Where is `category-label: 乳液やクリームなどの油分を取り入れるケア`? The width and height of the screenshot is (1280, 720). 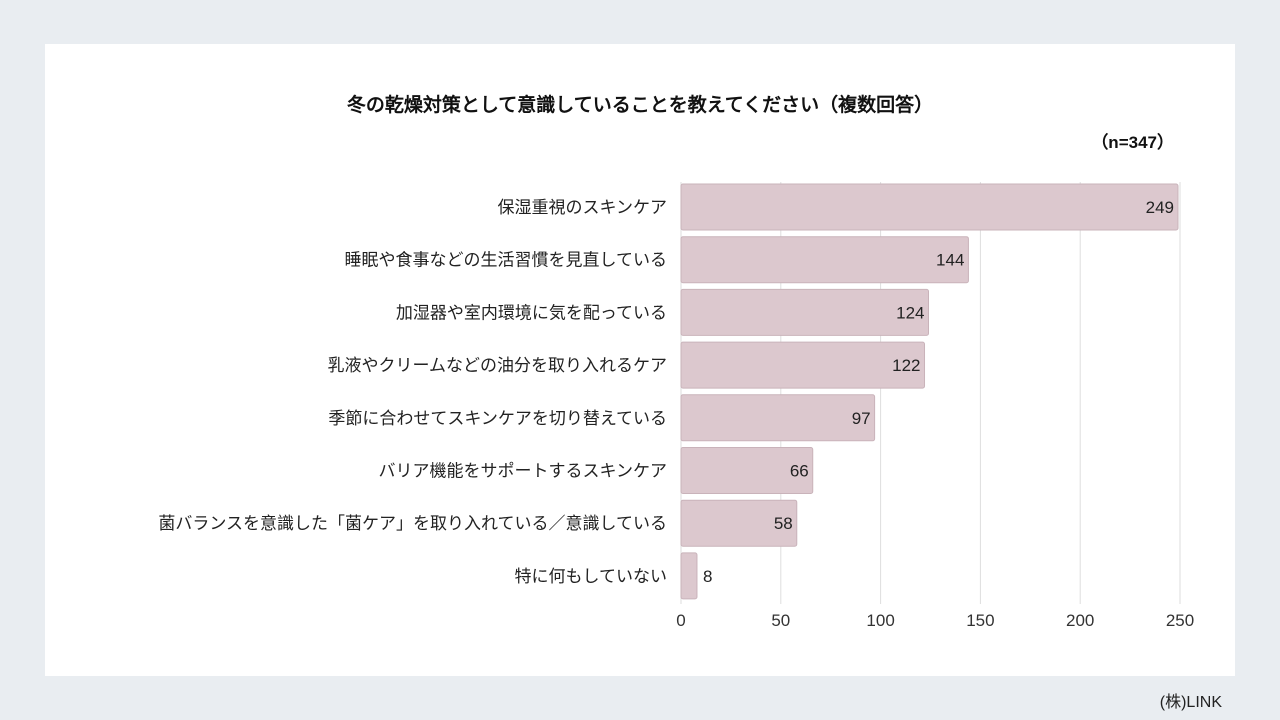
category-label: 乳液やクリームなどの油分を取り入れるケア is located at coordinates (498, 365).